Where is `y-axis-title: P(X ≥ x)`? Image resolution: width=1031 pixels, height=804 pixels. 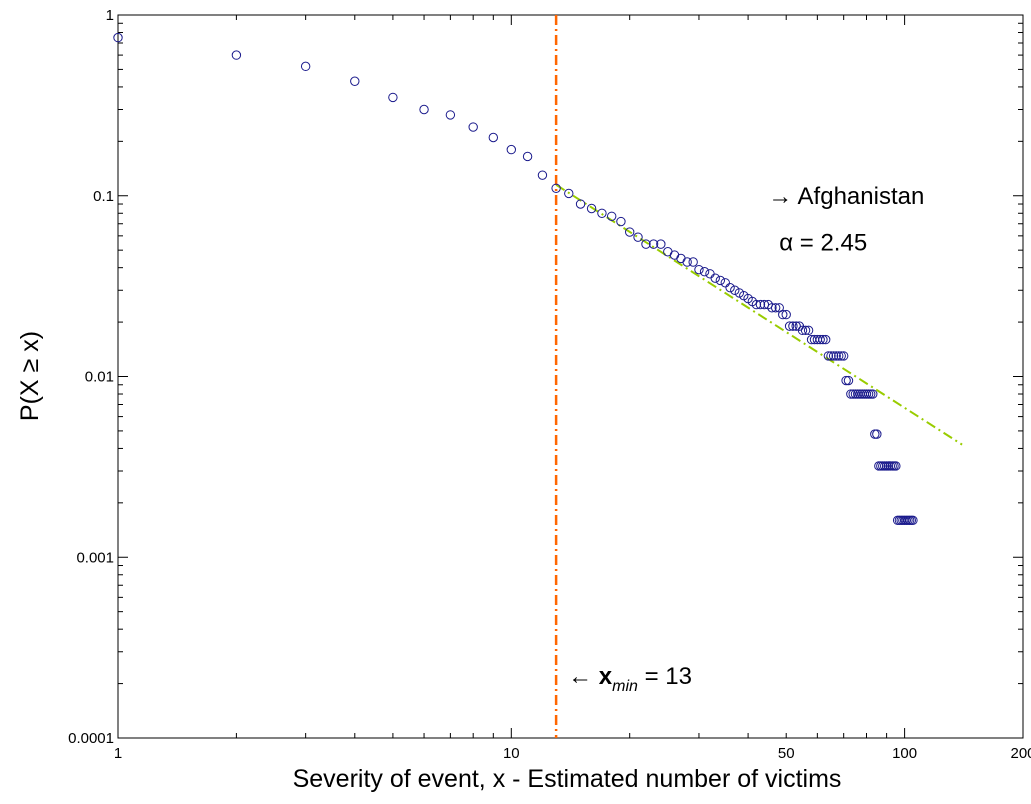
y-axis-title: P(X ≥ x) is located at coordinates (30, 376).